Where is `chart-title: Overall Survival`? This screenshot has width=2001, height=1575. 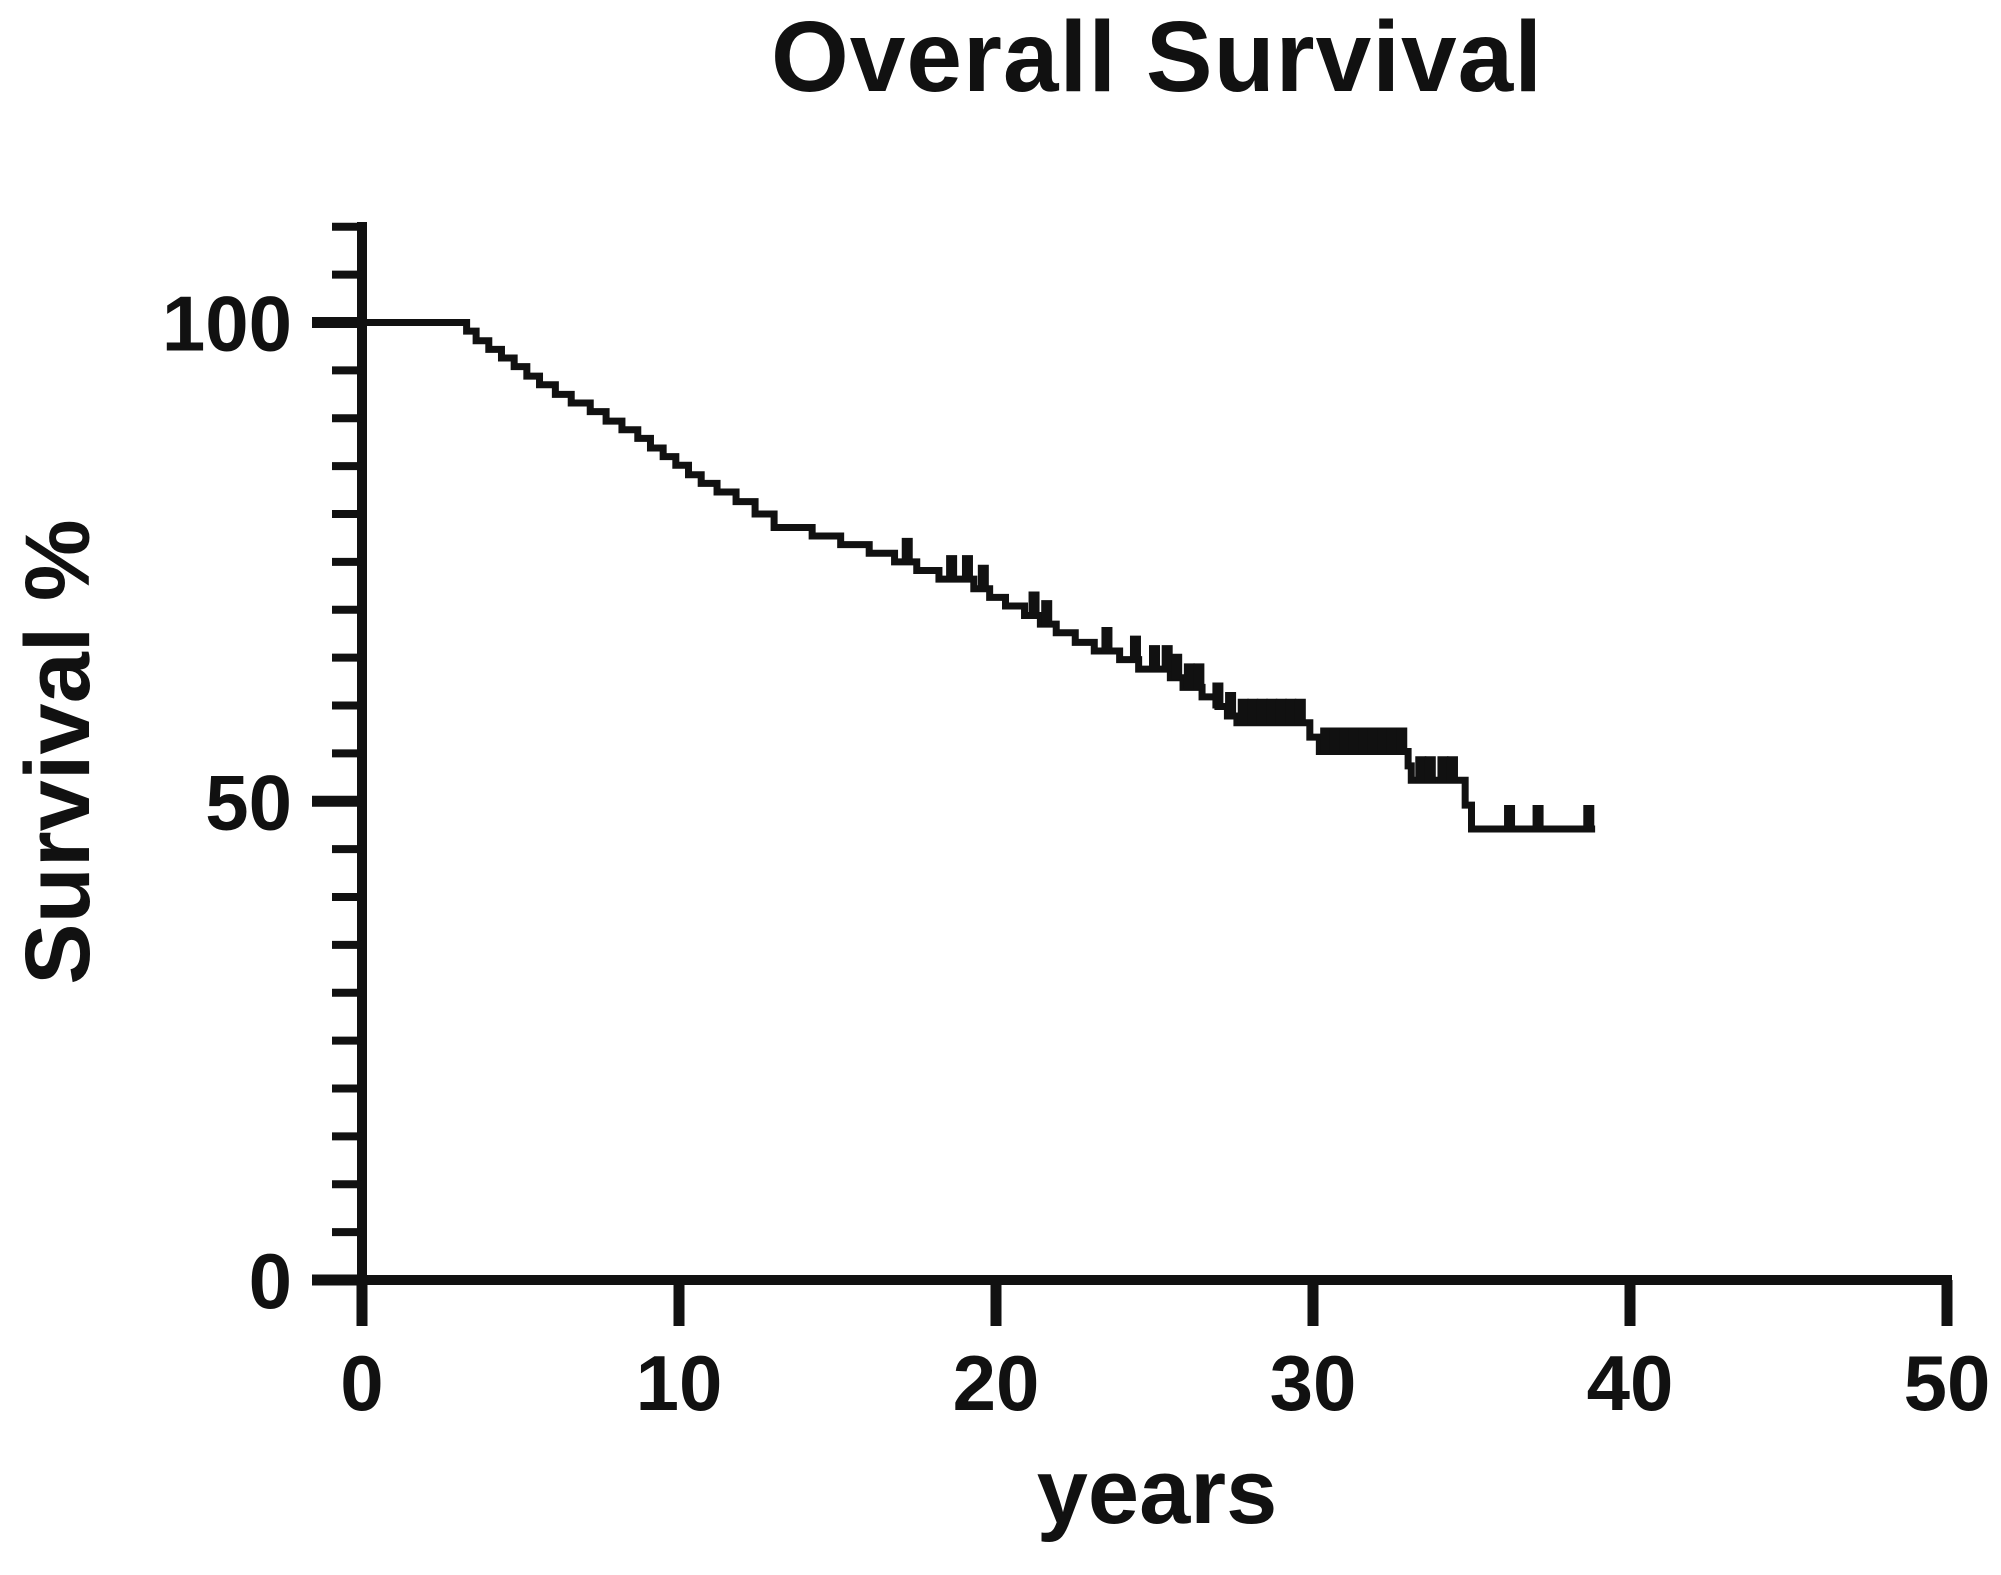 chart-title: Overall Survival is located at coordinates (1156, 57).